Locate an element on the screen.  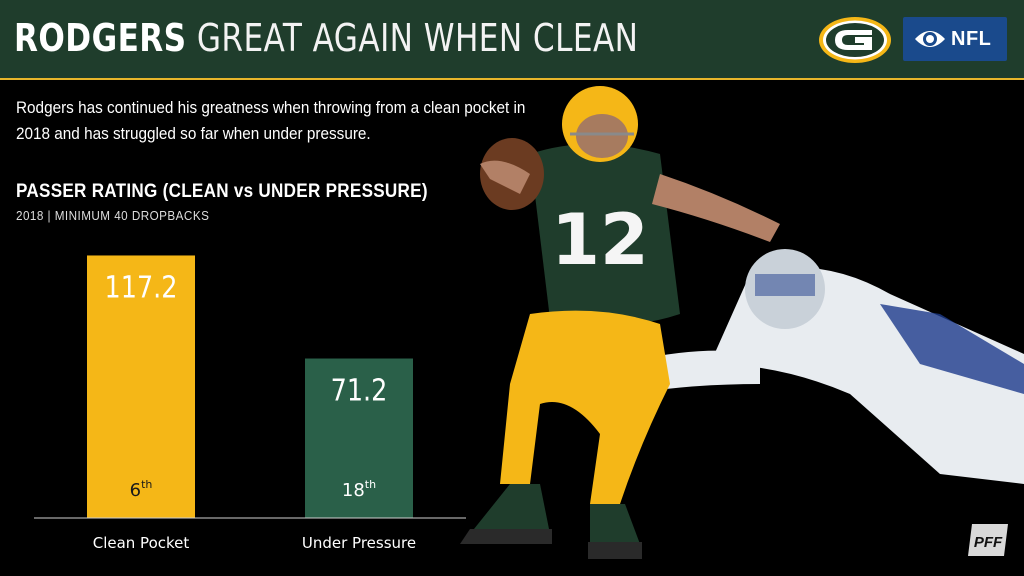
network-badge: NFL is located at coordinates (955, 39).